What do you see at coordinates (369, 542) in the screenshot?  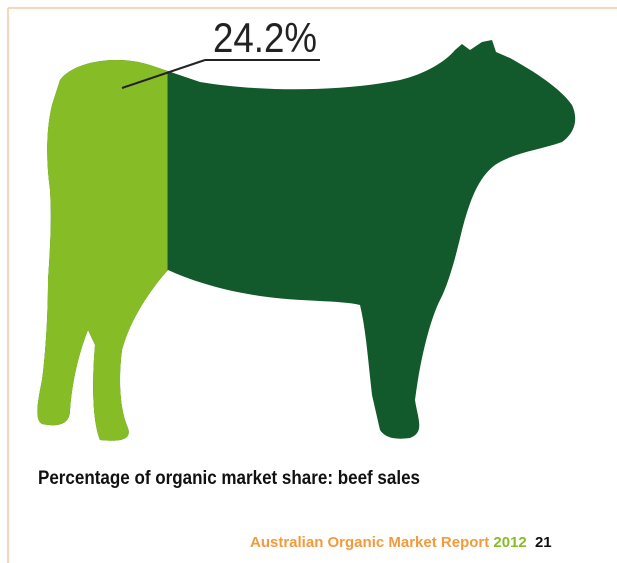 I see `footer-report: Australian Organic Market Report` at bounding box center [369, 542].